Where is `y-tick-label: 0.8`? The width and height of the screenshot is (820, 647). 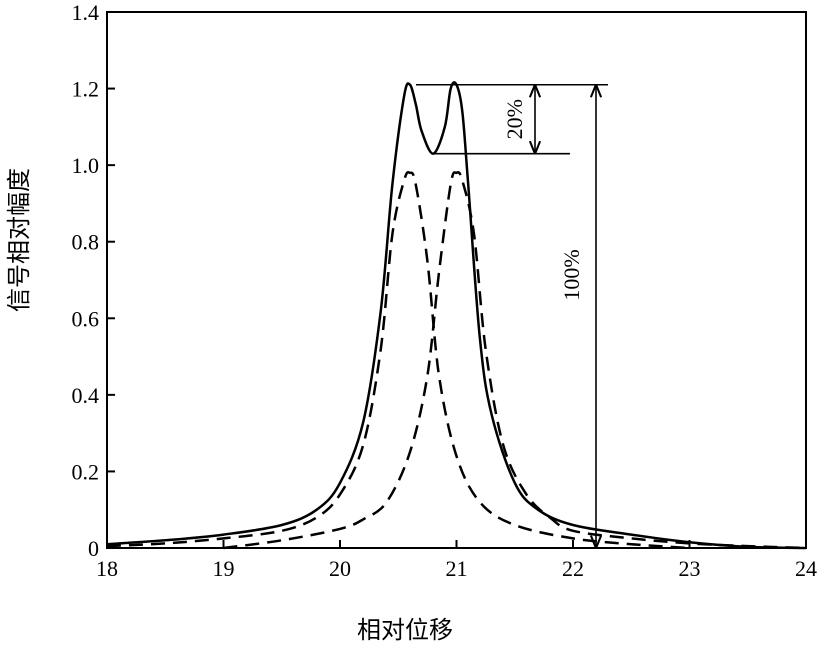 y-tick-label: 0.8 is located at coordinates (86, 242).